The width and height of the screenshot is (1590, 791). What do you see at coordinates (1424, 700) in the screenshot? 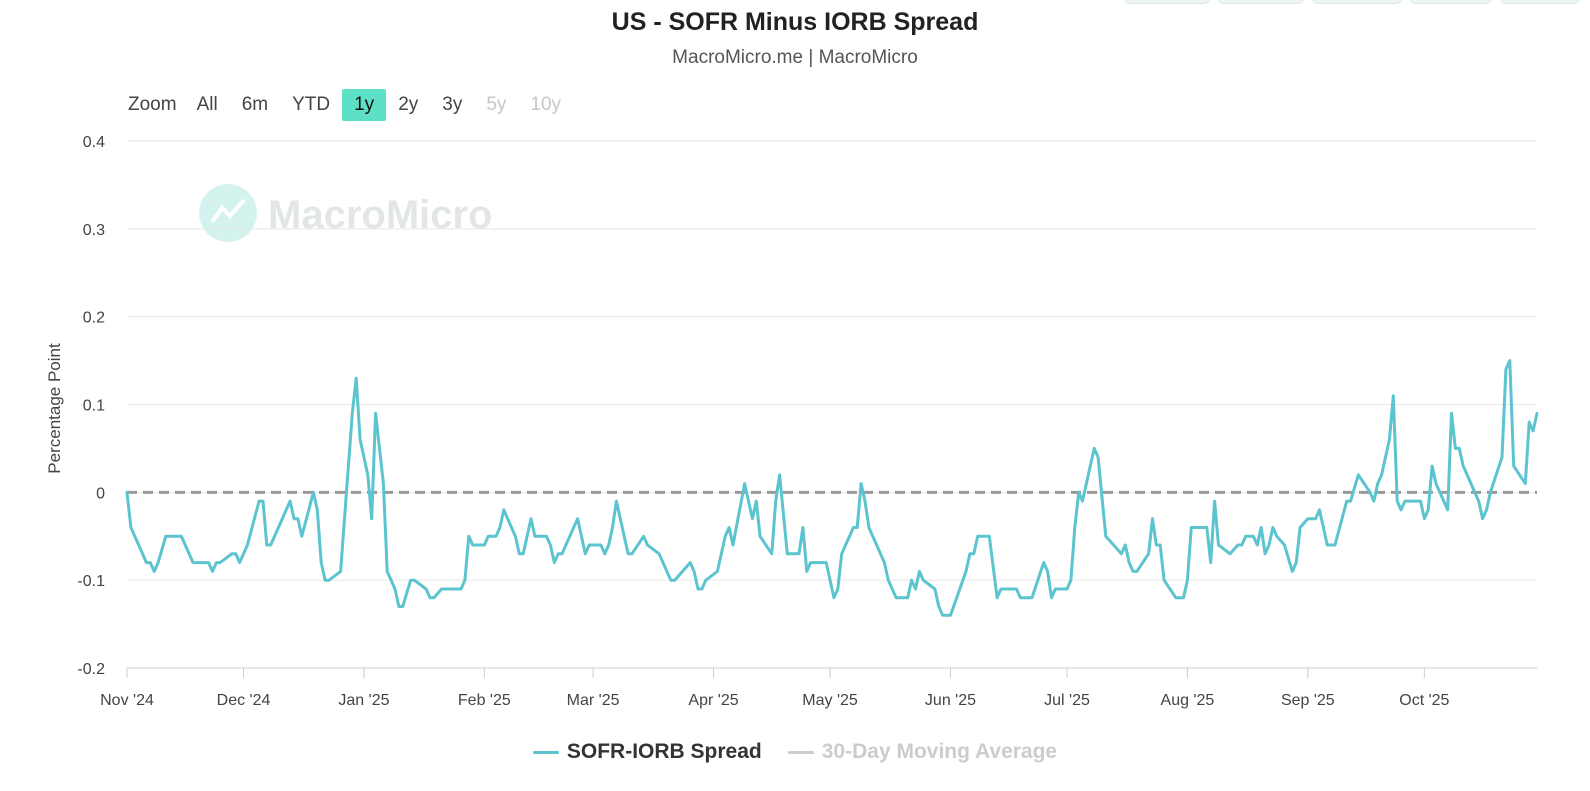
I see `x-tick-label: Oct '25` at bounding box center [1424, 700].